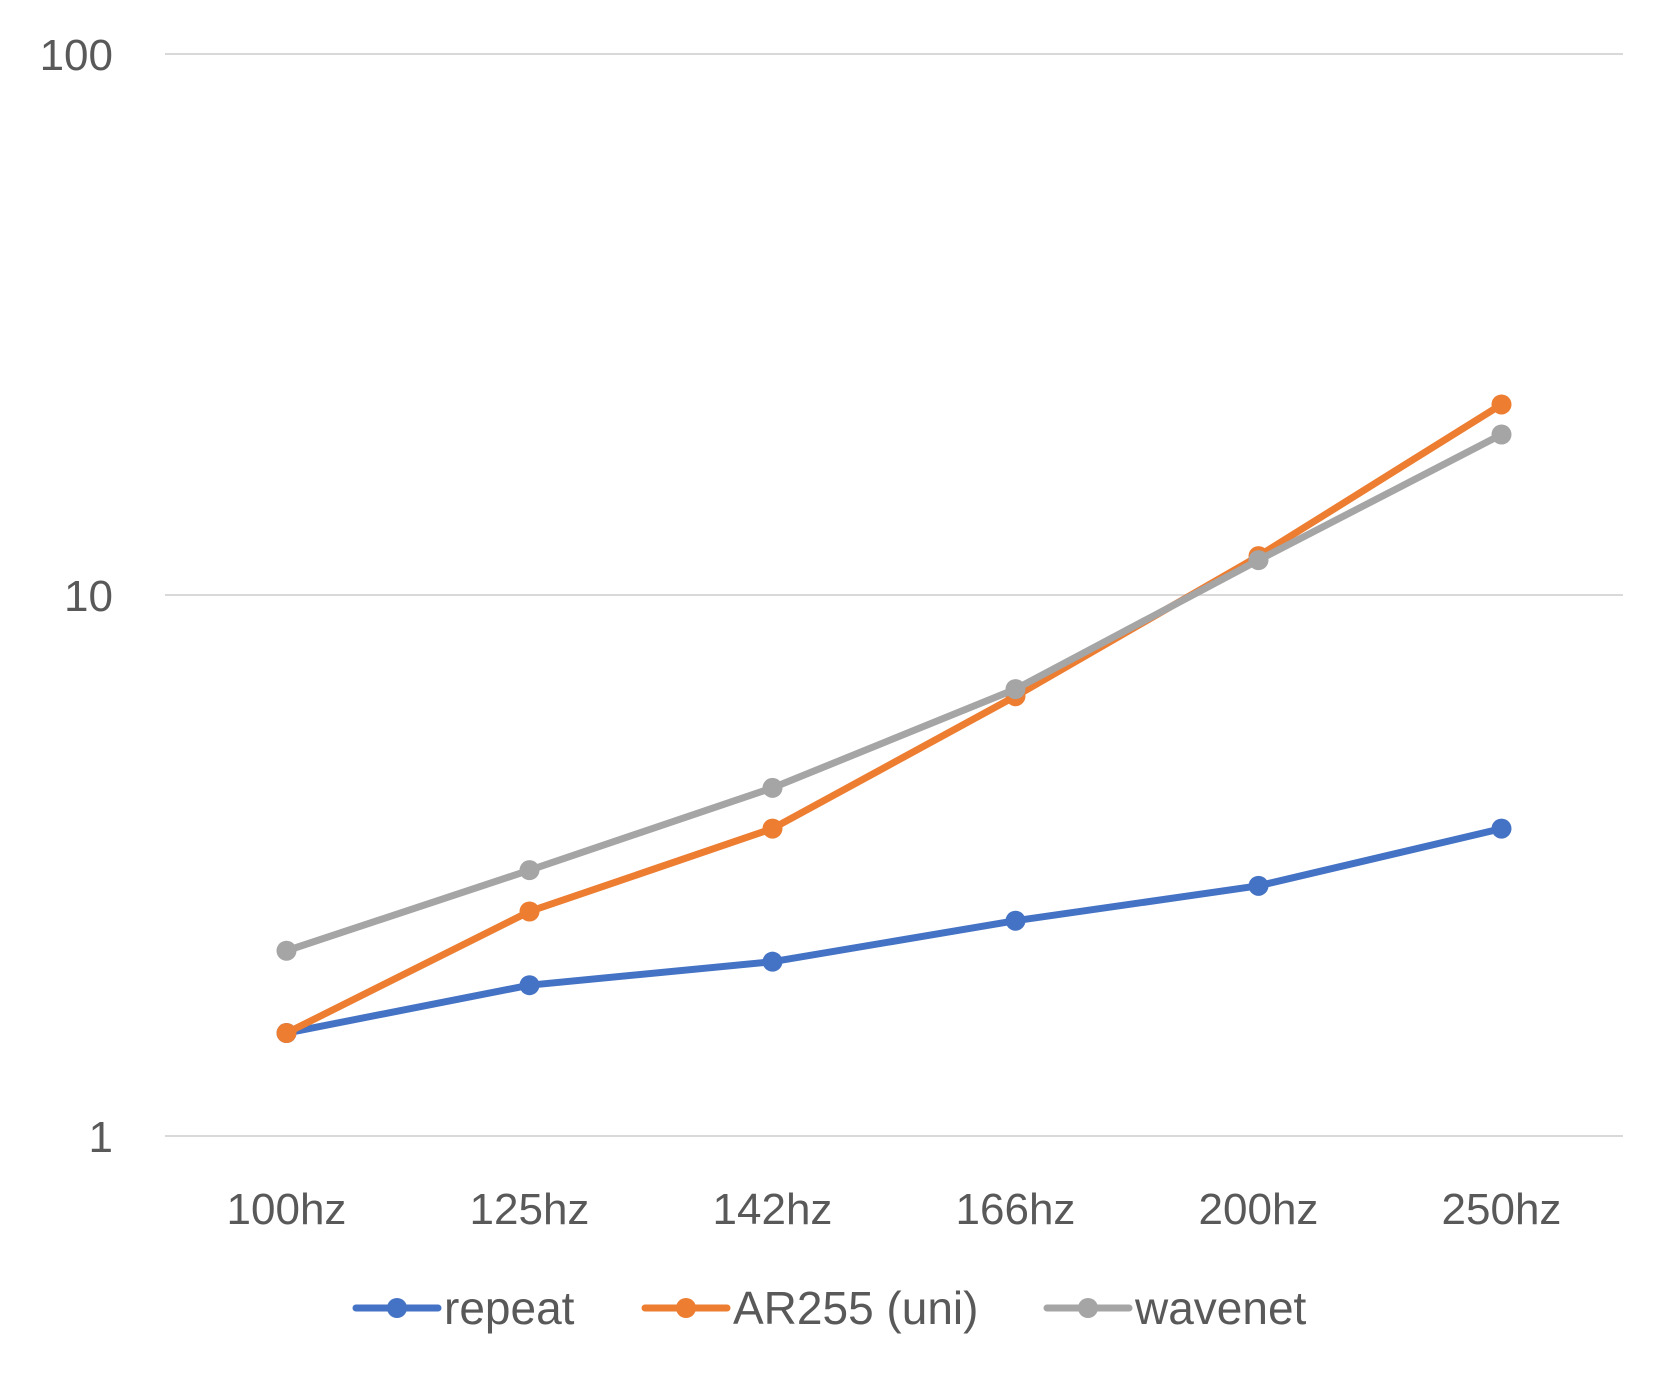 This screenshot has width=1661, height=1378. Describe the element at coordinates (773, 1209) in the screenshot. I see `x-tick-label: 142hz` at that location.